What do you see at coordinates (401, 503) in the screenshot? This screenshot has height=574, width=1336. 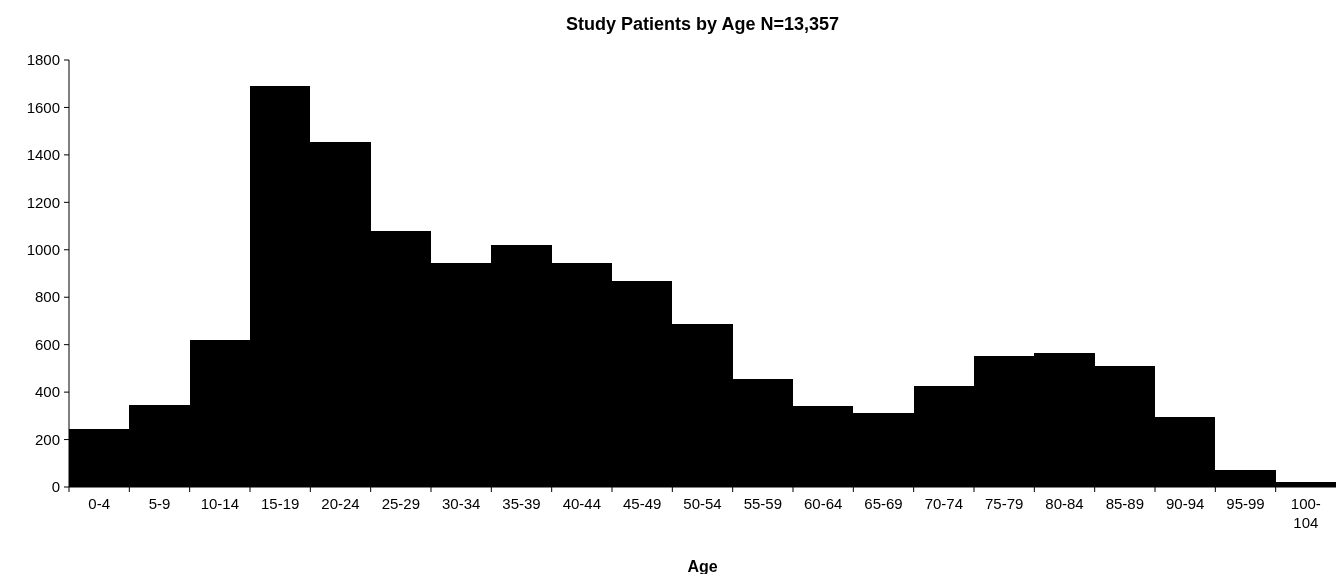 I see `x-tick-label: 25-29` at bounding box center [401, 503].